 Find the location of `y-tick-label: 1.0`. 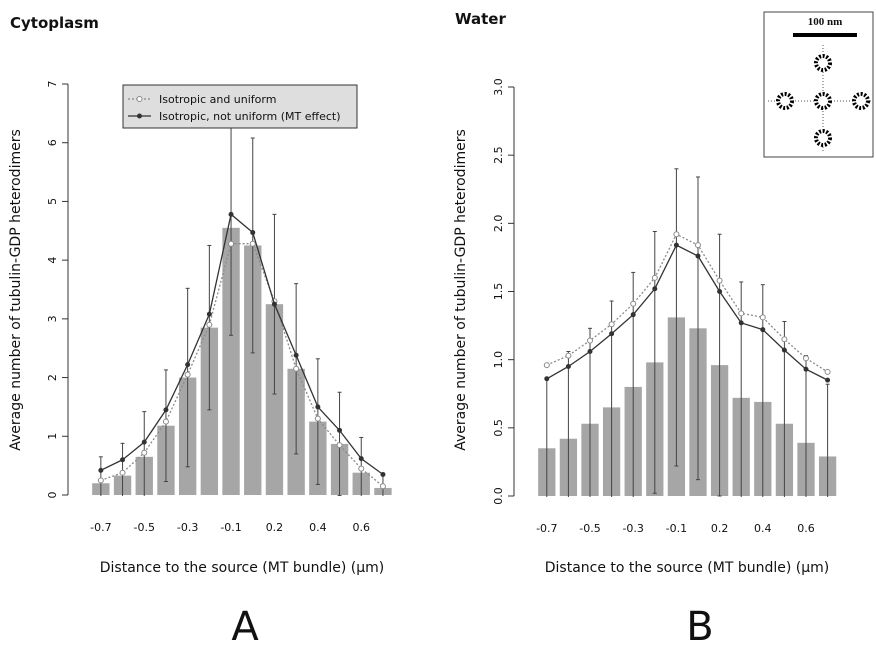

y-tick-label: 1.0 is located at coordinates (498, 360).